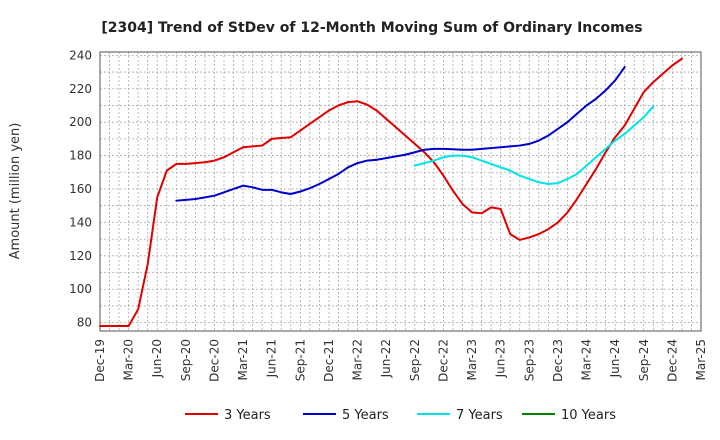  What do you see at coordinates (588, 415) in the screenshot?
I see `legend-label-10-years: 10 Years` at bounding box center [588, 415].